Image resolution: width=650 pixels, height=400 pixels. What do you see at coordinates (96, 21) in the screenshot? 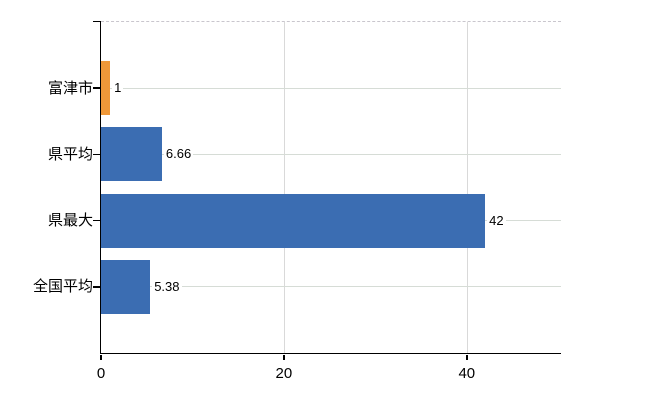
I see `y-axis-top-tick` at bounding box center [96, 21].